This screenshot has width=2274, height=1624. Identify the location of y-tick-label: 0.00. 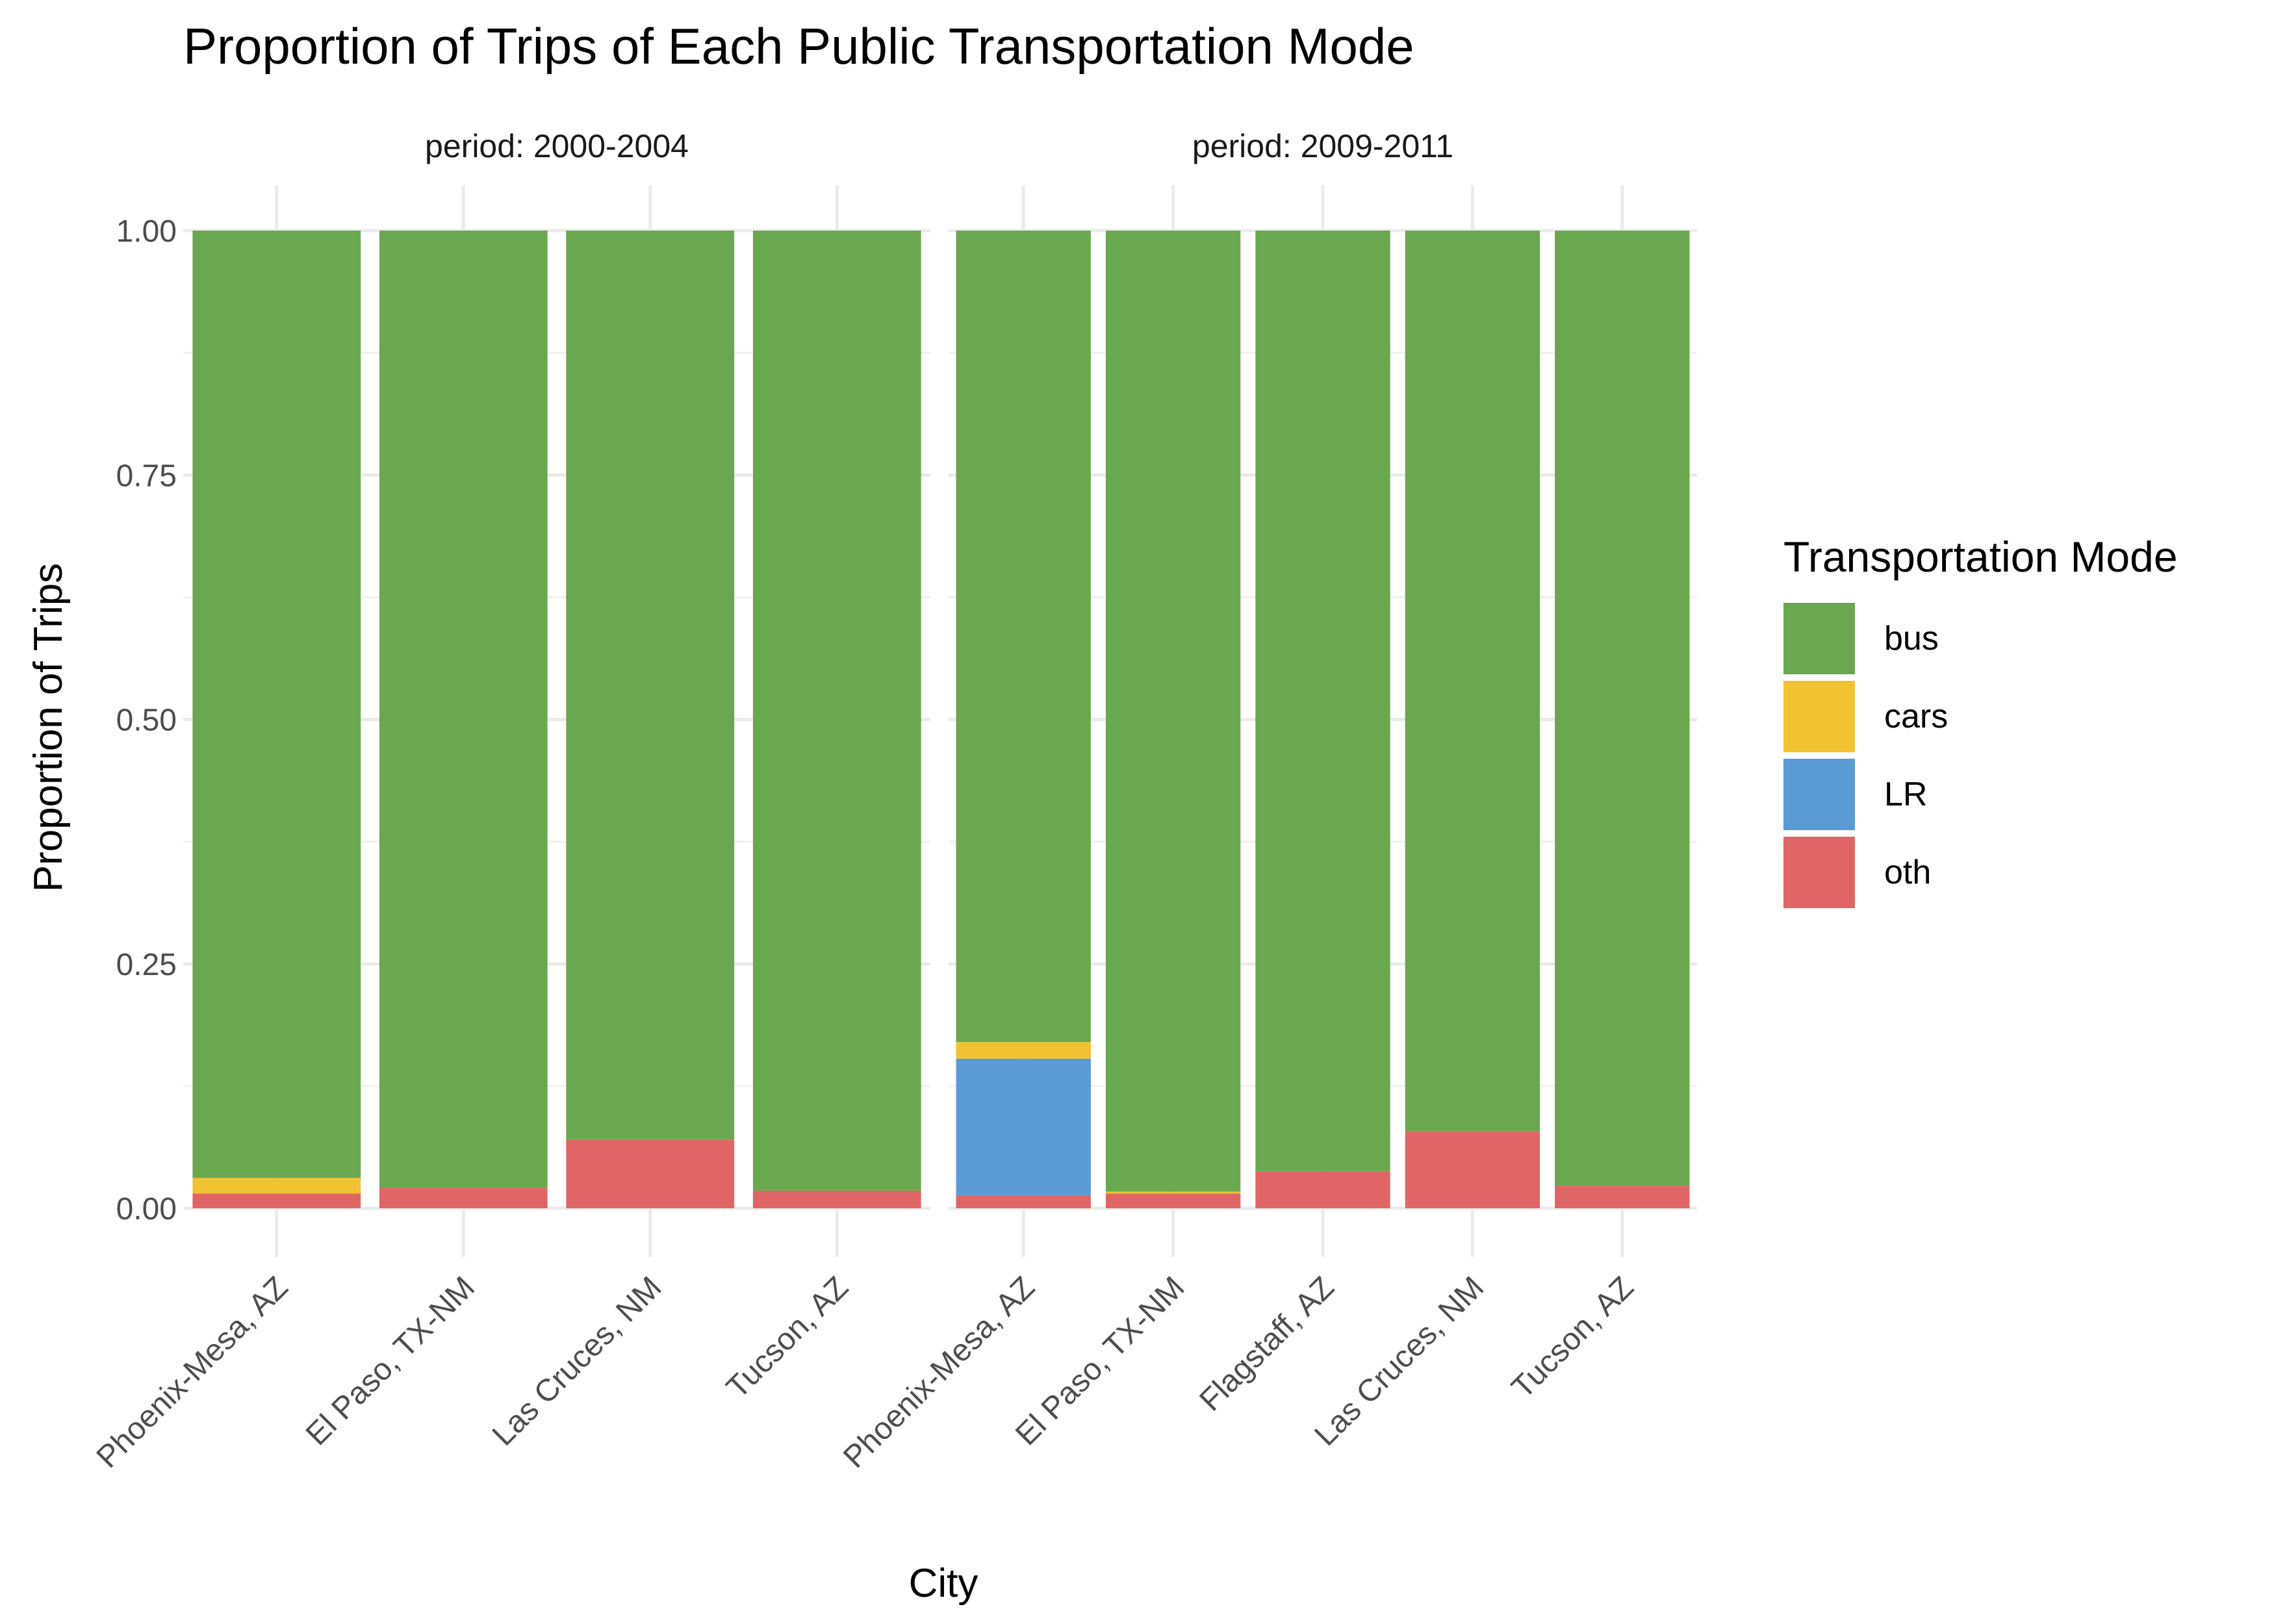
(146, 1209).